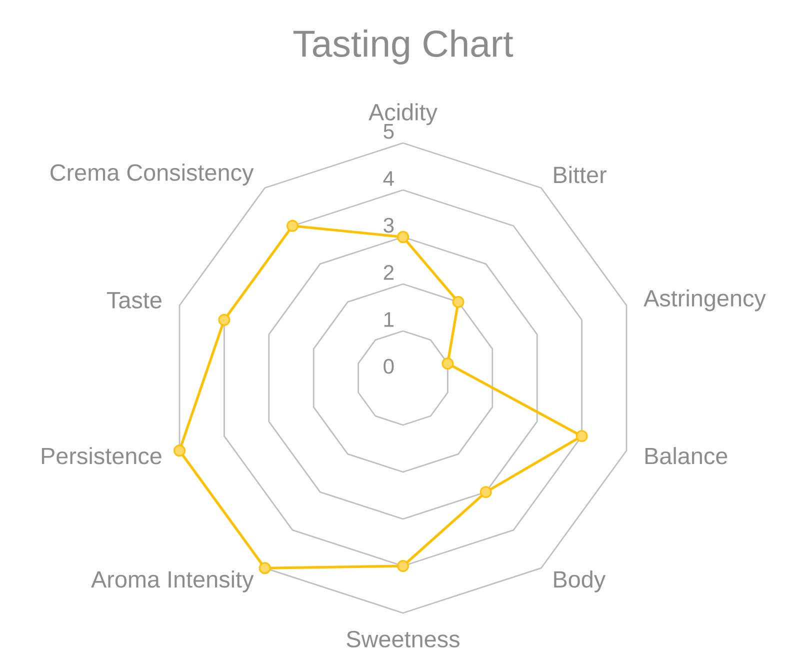  Describe the element at coordinates (389, 225) in the screenshot. I see `y-tick-label: 3` at that location.